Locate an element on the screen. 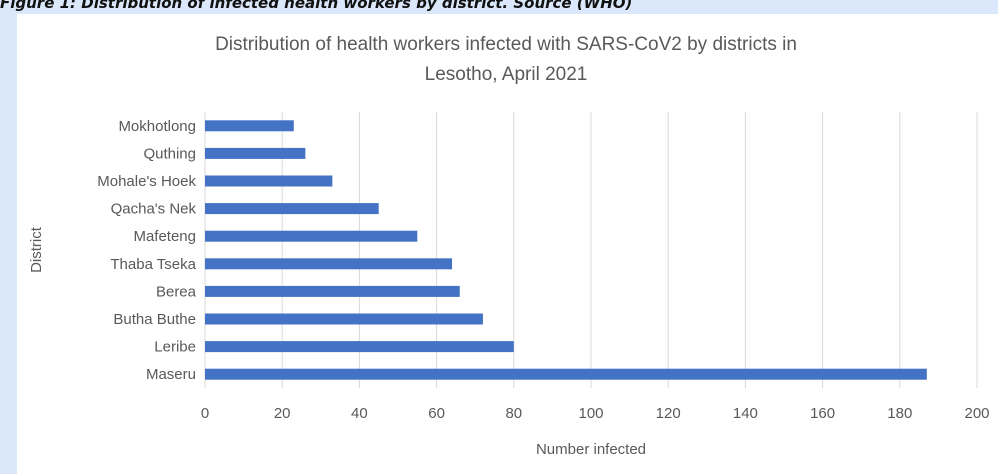 The image size is (998, 474). bar-mokhotlong is located at coordinates (249, 126).